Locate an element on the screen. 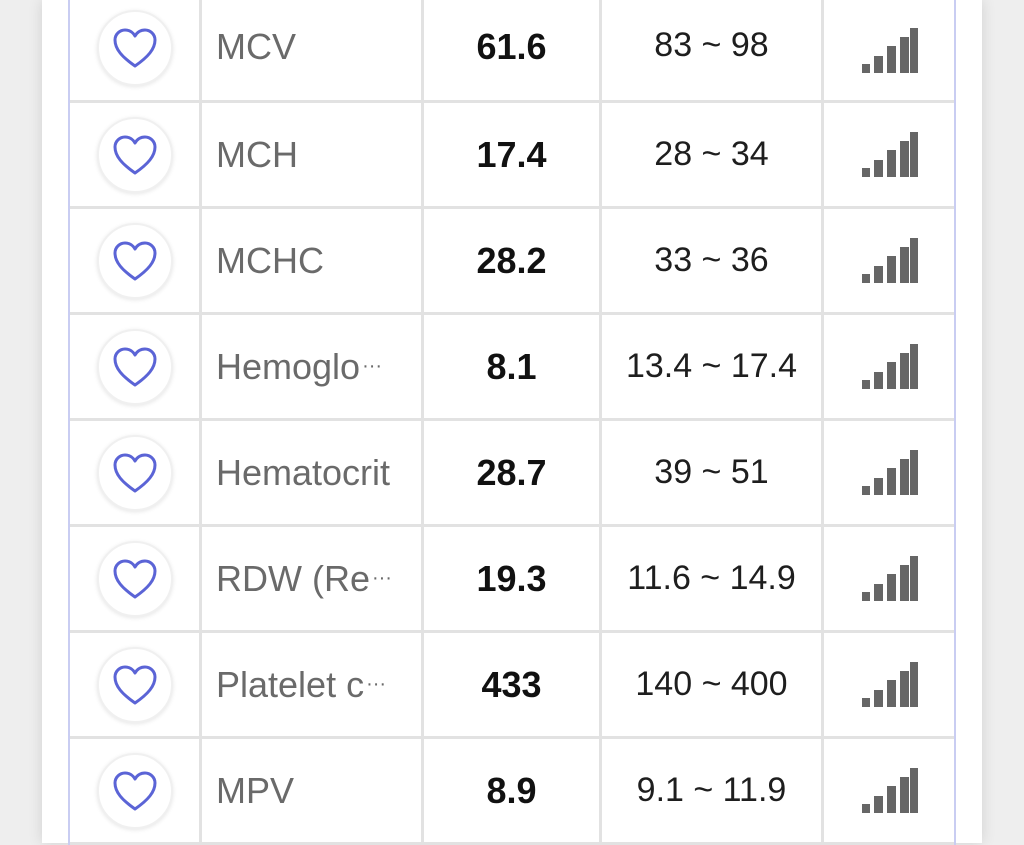 The image size is (1024, 845). result-value-cell: 19.3 is located at coordinates (513, 578).